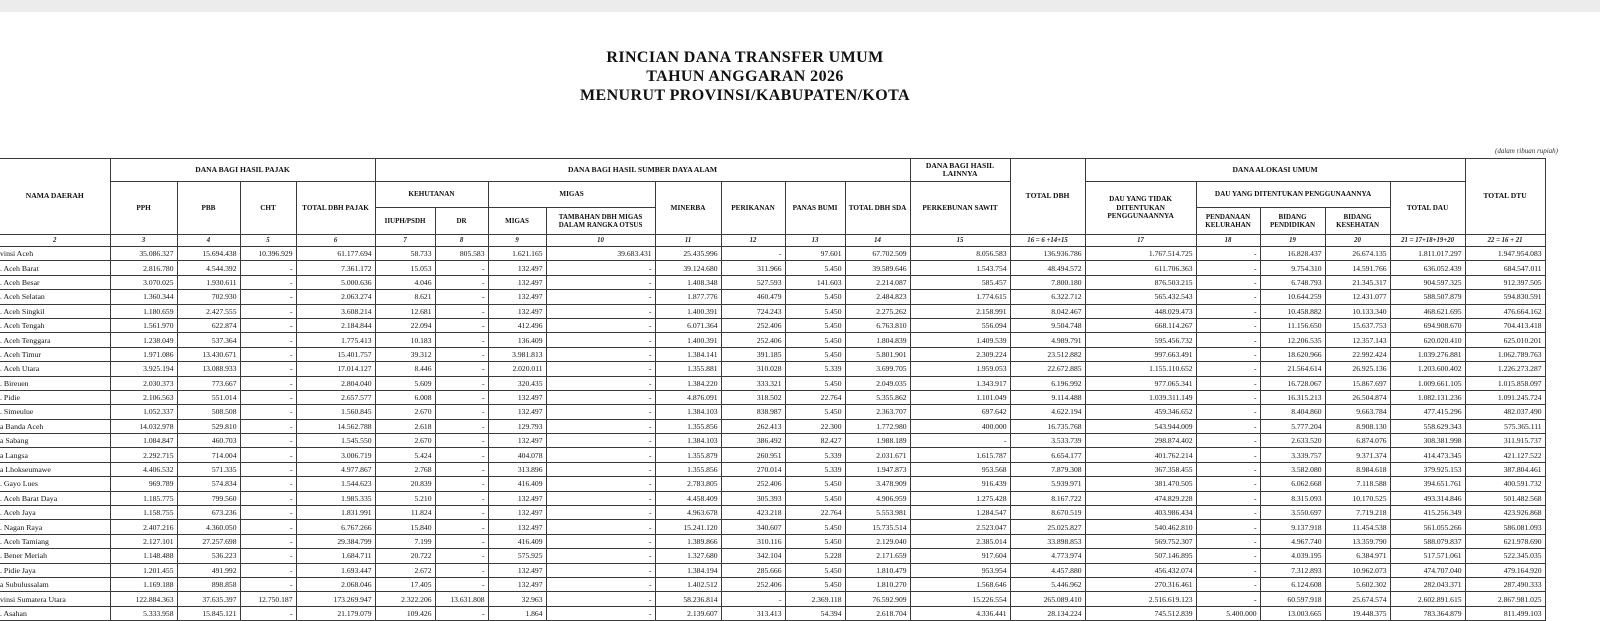 The width and height of the screenshot is (1600, 621). I want to click on cell-value: 305.393, so click(753, 498).